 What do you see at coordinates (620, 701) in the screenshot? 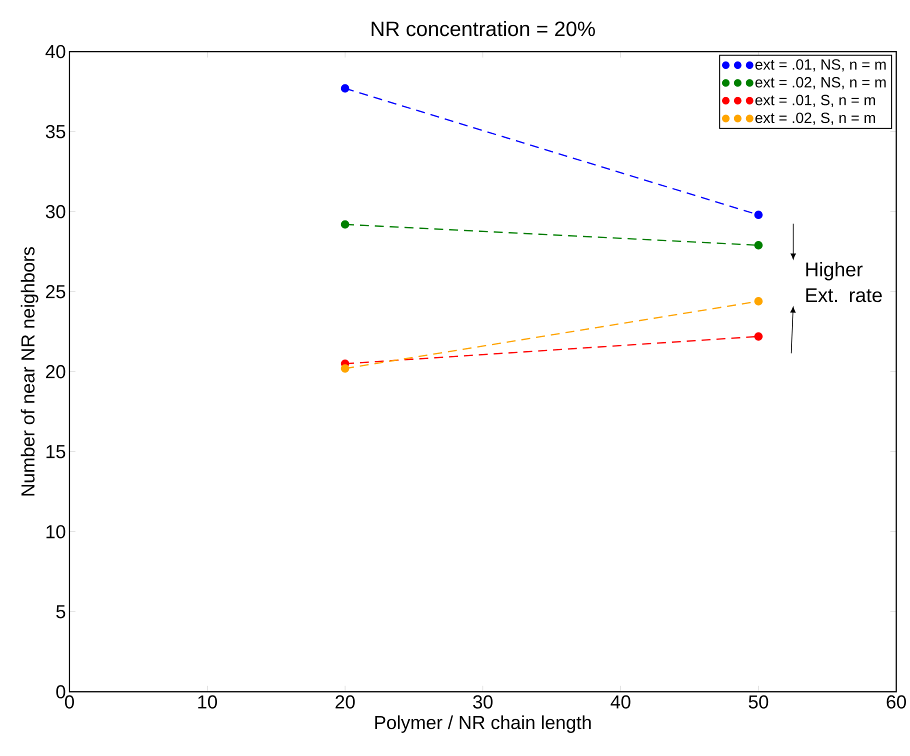
I see `x-tick-label: 40` at bounding box center [620, 701].